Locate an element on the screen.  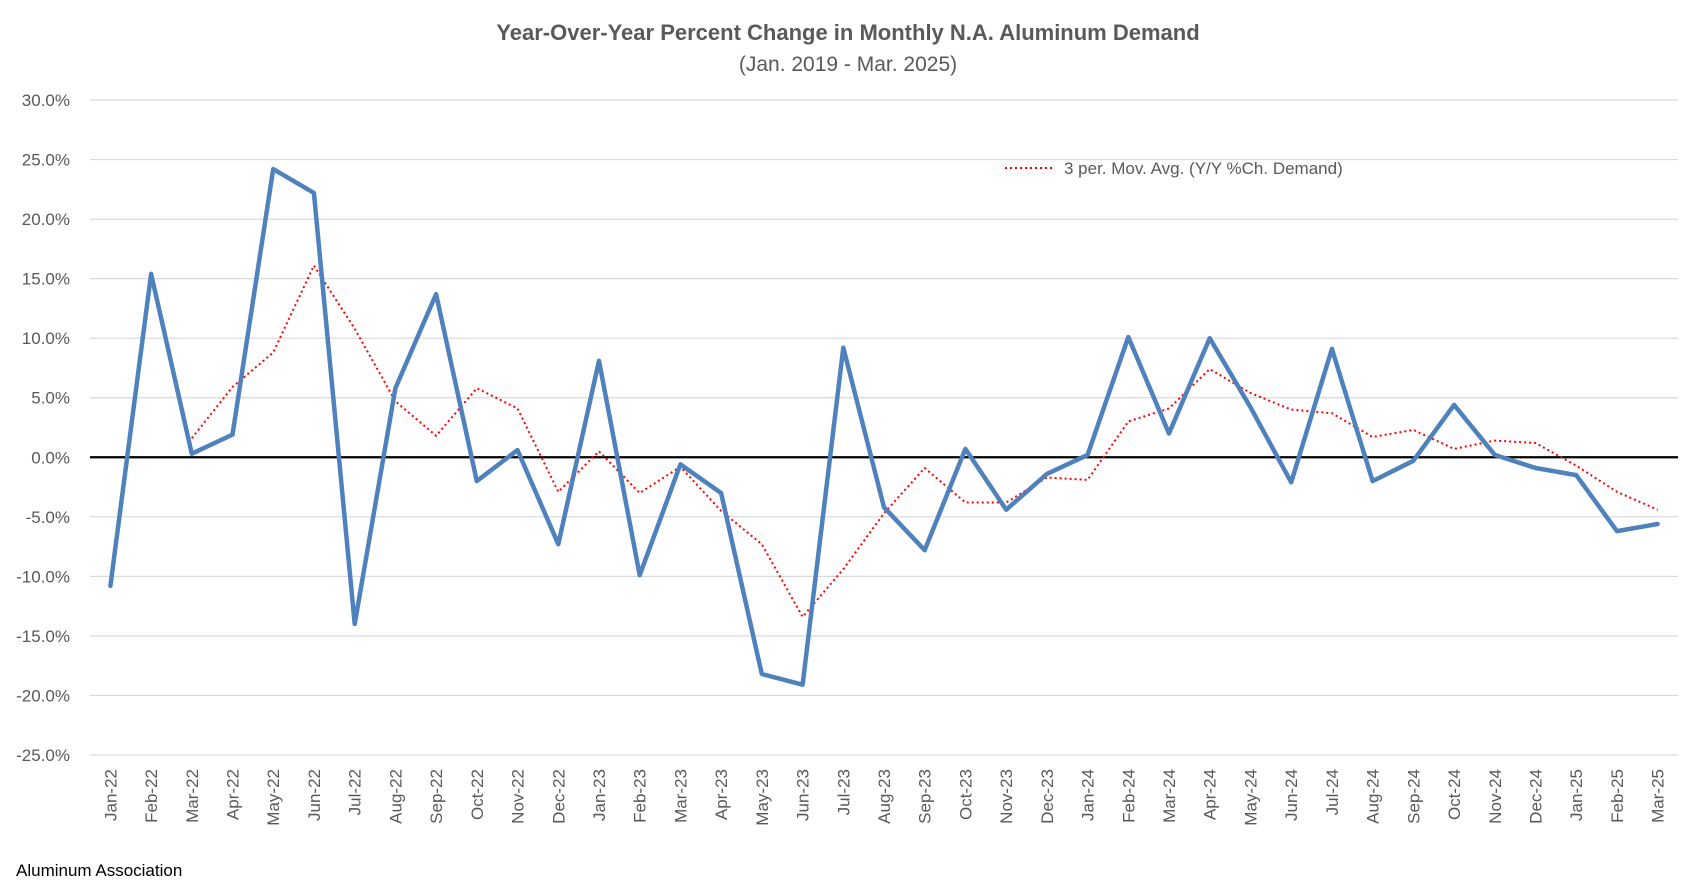
x-tick-label: May-24 is located at coordinates (1250, 797).